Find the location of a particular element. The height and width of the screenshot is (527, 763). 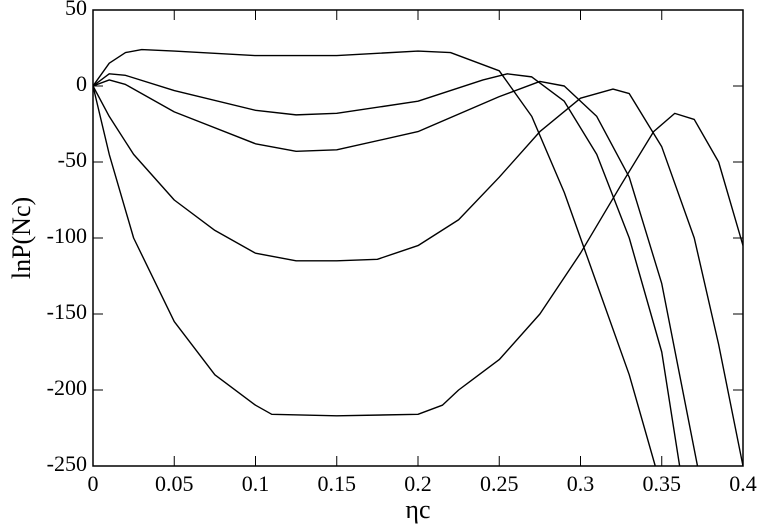

y-tick-label: -50 is located at coordinates (72, 159).